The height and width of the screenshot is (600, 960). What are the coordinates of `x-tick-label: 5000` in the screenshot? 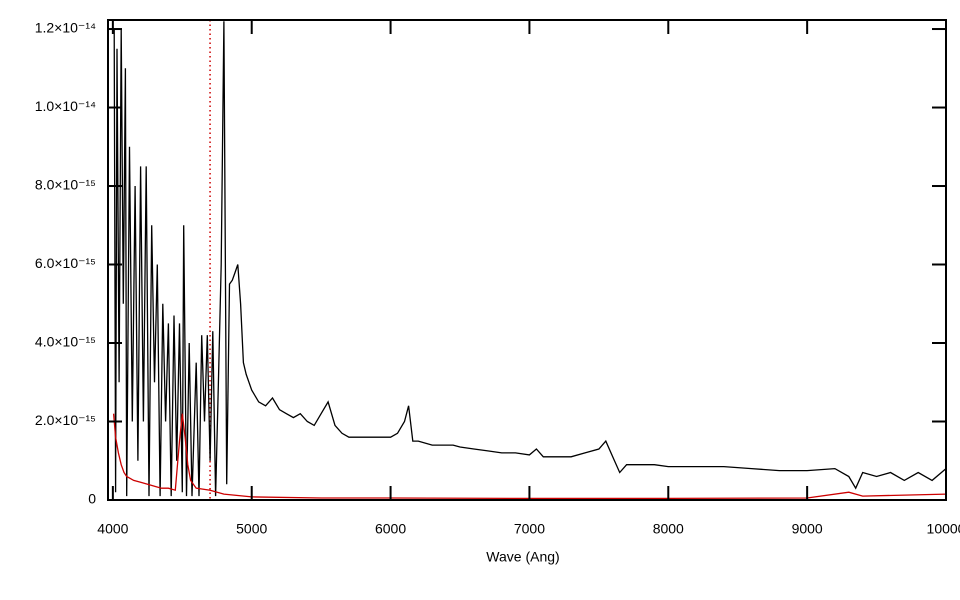 It's located at (251, 529).